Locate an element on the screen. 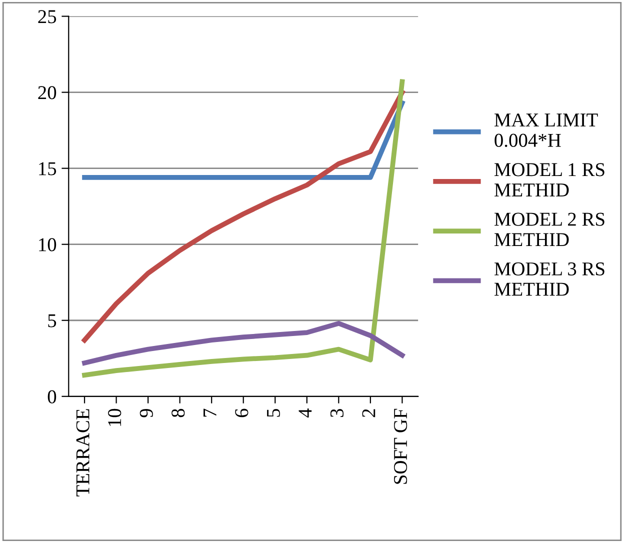 The image size is (624, 543). x-tick-label: 9 is located at coordinates (146, 413).